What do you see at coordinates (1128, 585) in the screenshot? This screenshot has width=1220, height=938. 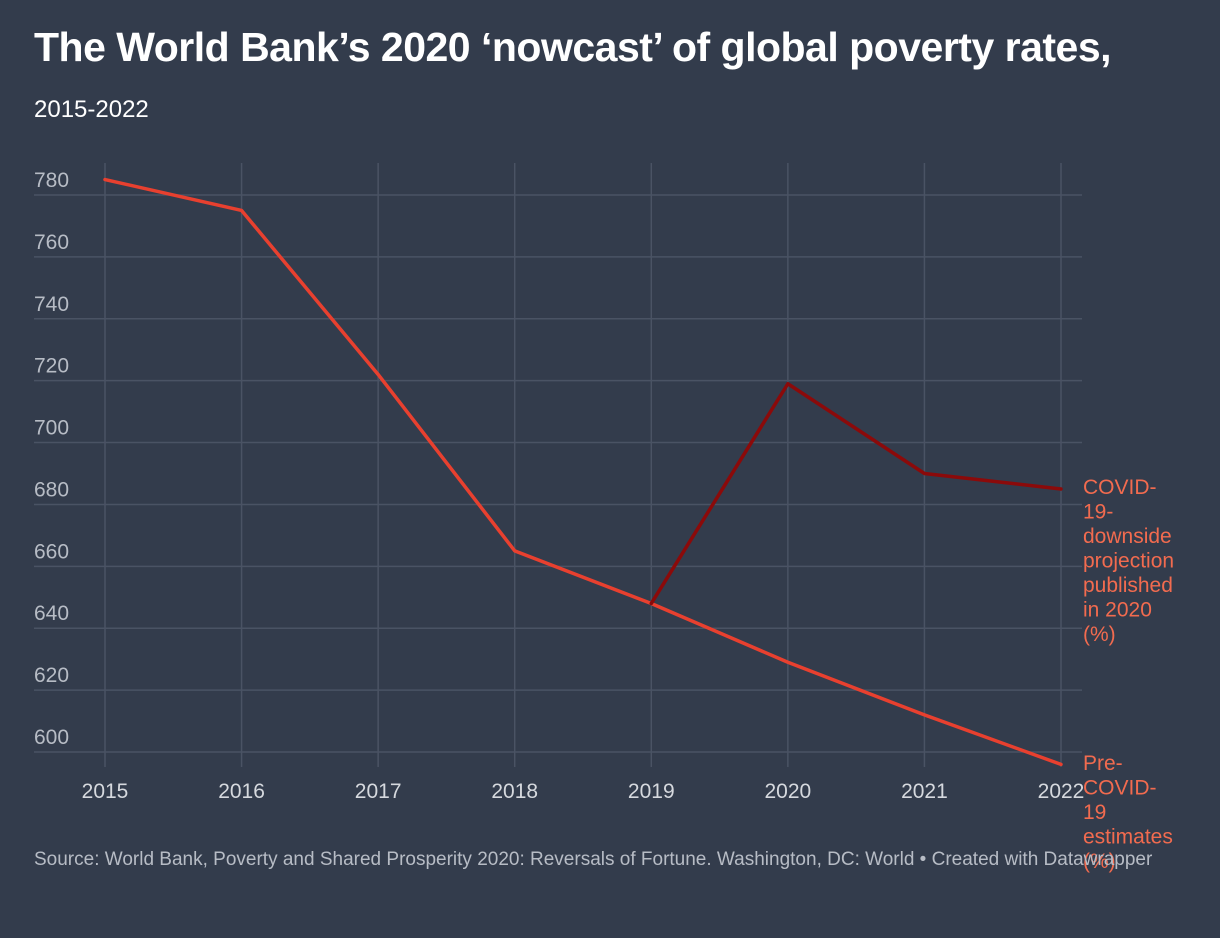 I see `series-label-line: published` at bounding box center [1128, 585].